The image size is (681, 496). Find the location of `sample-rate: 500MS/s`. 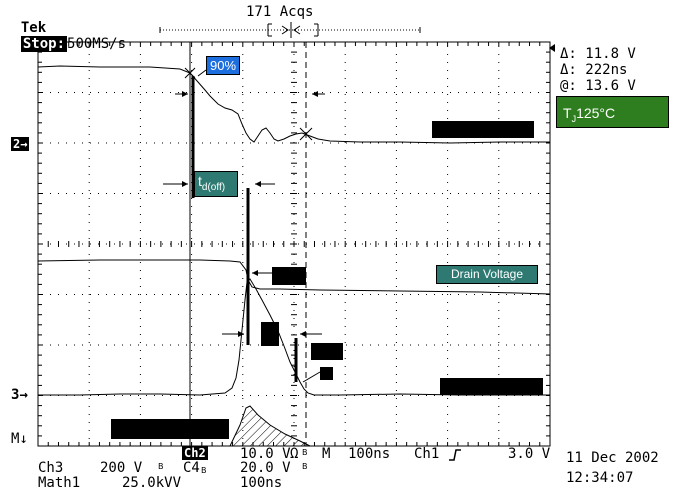

sample-rate: 500MS/s is located at coordinates (97, 44).